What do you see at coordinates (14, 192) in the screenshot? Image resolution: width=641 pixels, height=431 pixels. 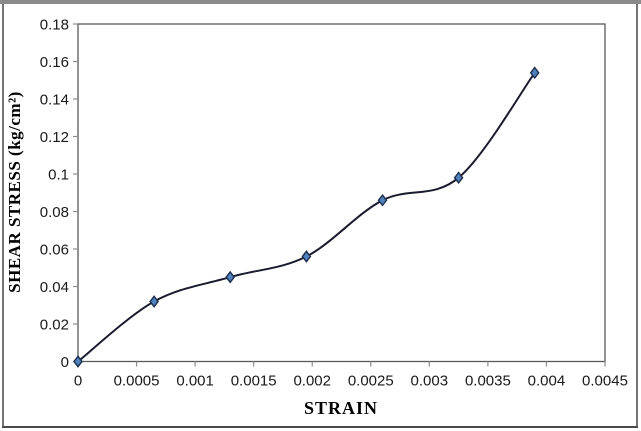 I see `y-axis-title: SHEAR STRESS (kg/cm²)` at bounding box center [14, 192].